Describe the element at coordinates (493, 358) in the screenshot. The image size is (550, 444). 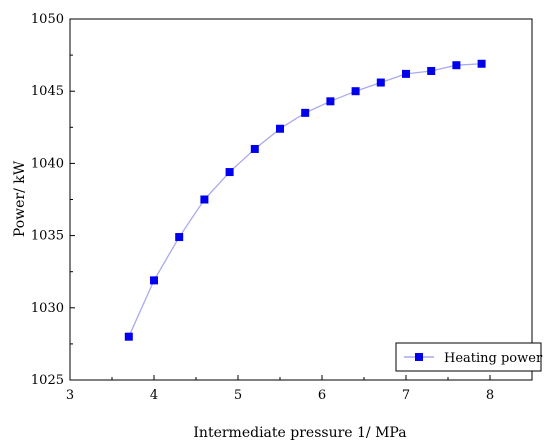
I see `legend-label: Heating power` at that location.